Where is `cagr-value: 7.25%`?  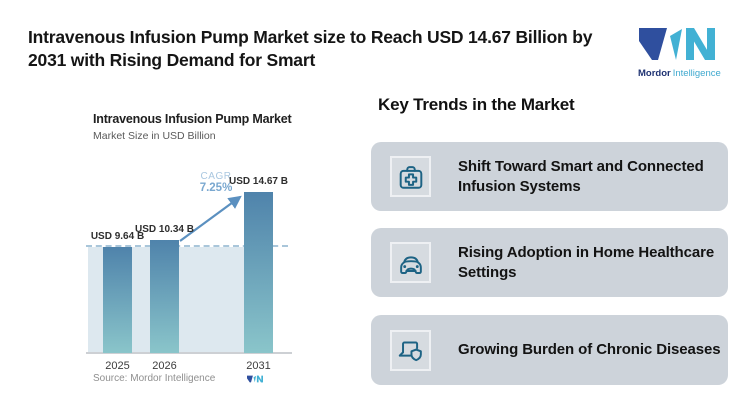 cagr-value: 7.25% is located at coordinates (216, 188).